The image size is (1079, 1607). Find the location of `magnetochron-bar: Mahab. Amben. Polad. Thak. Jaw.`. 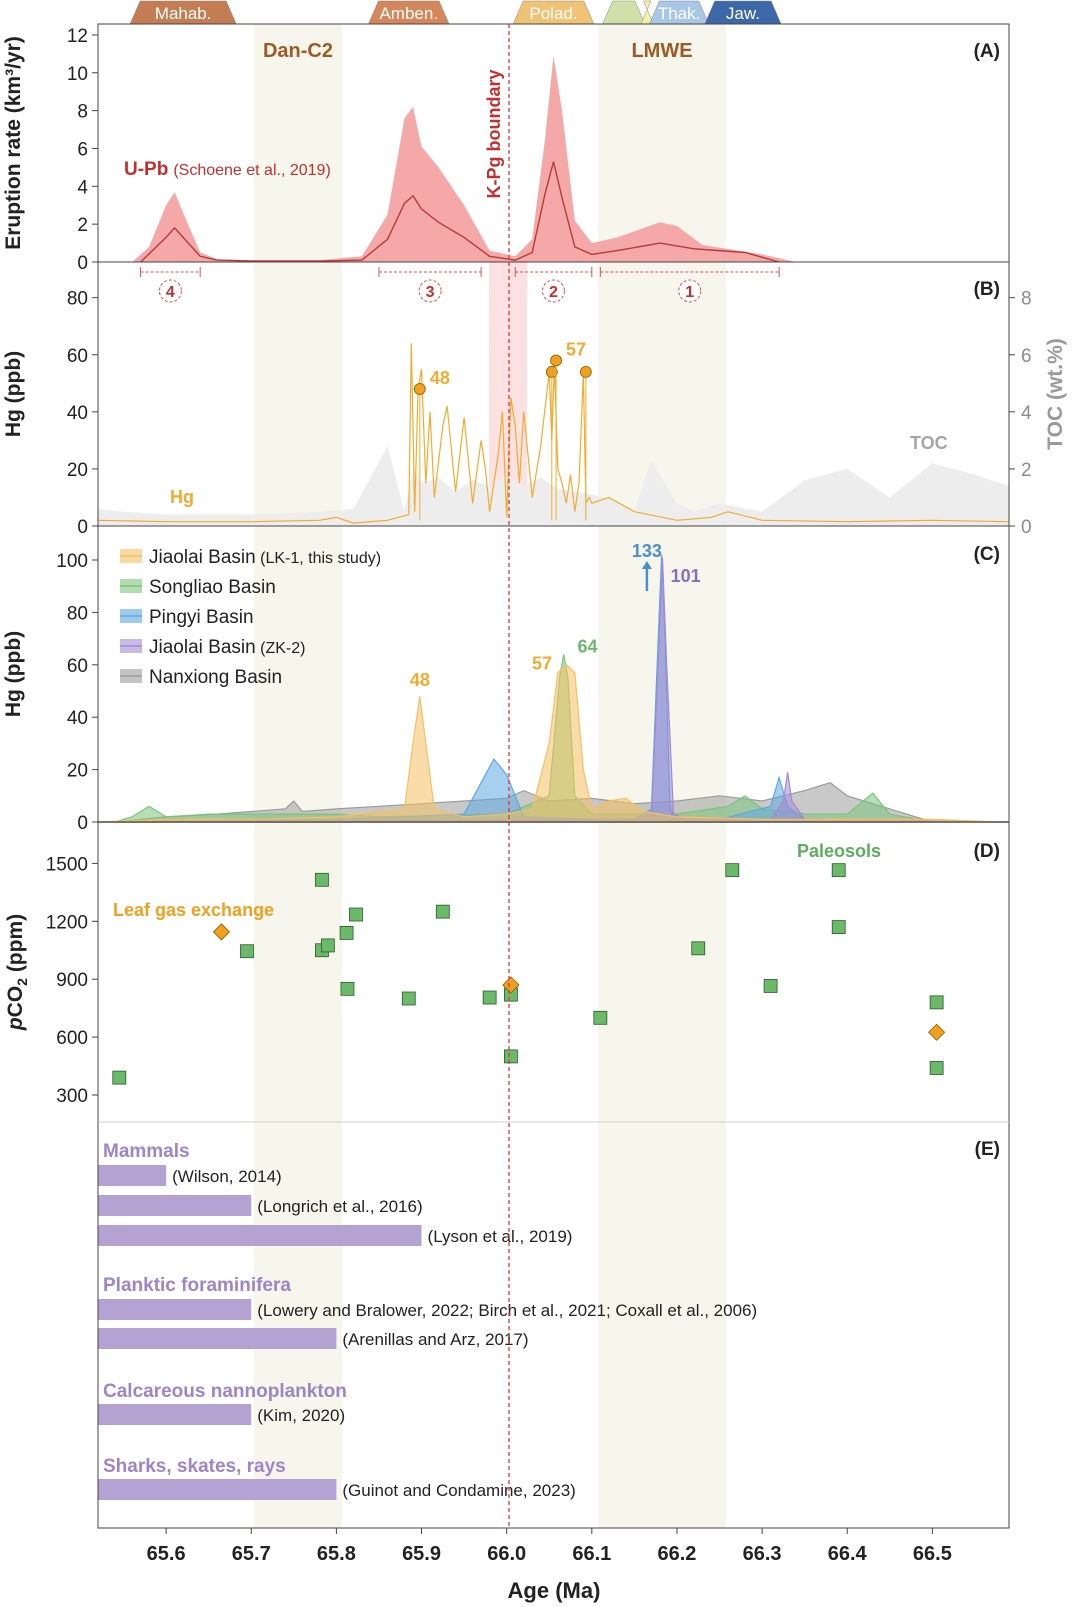

magnetochron-bar: Mahab. Amben. Polad. Thak. Jaw. is located at coordinates (455, 12).